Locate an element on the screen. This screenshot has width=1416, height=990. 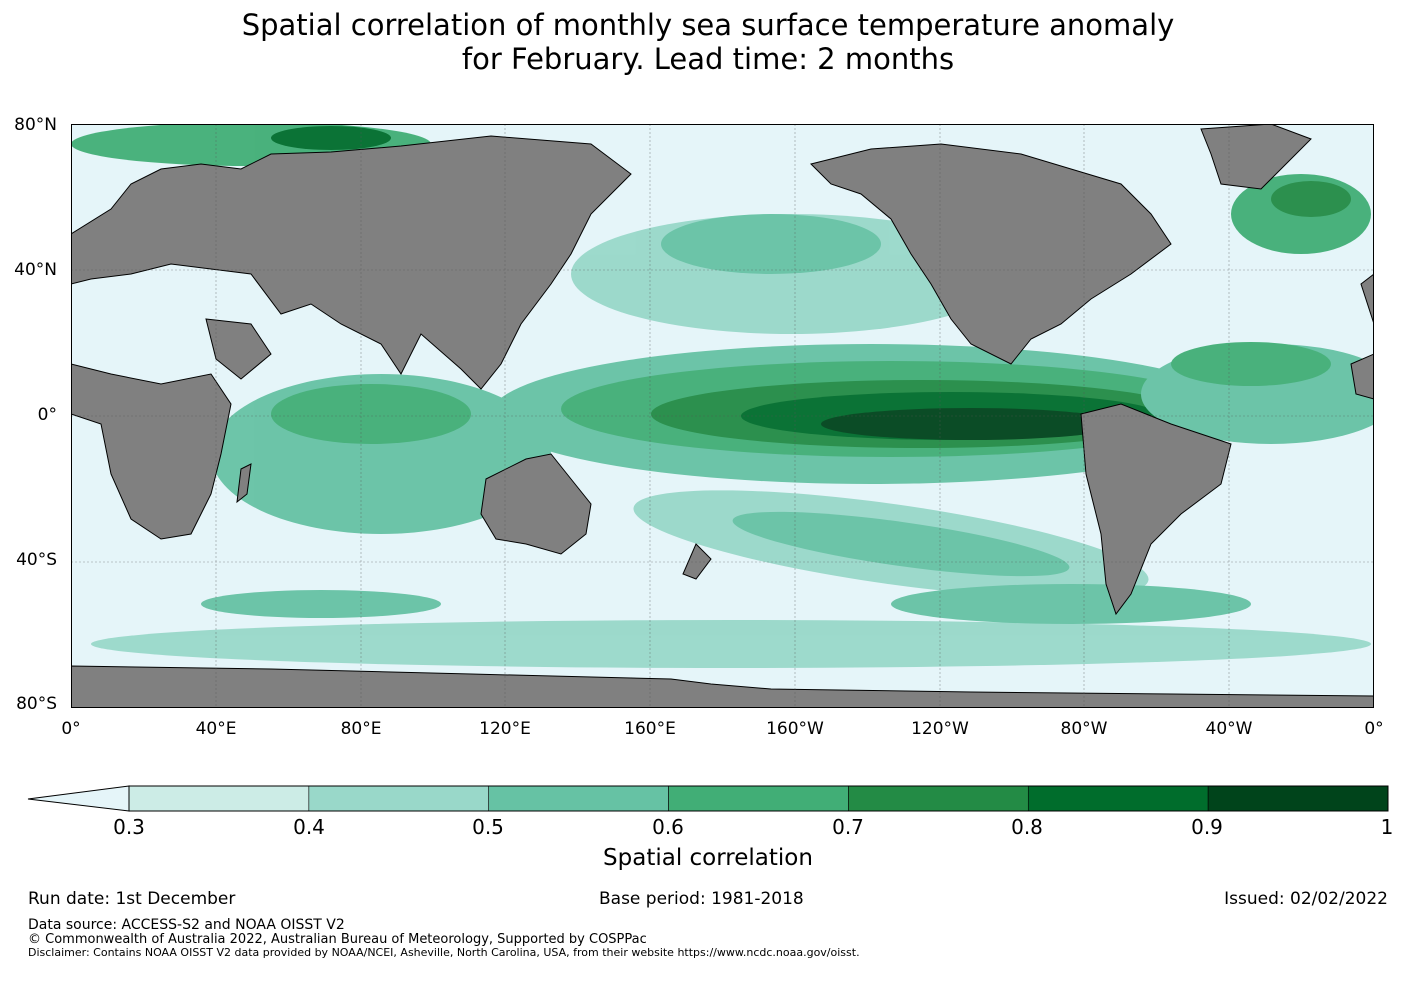
land-africa is located at coordinates (151, 451).